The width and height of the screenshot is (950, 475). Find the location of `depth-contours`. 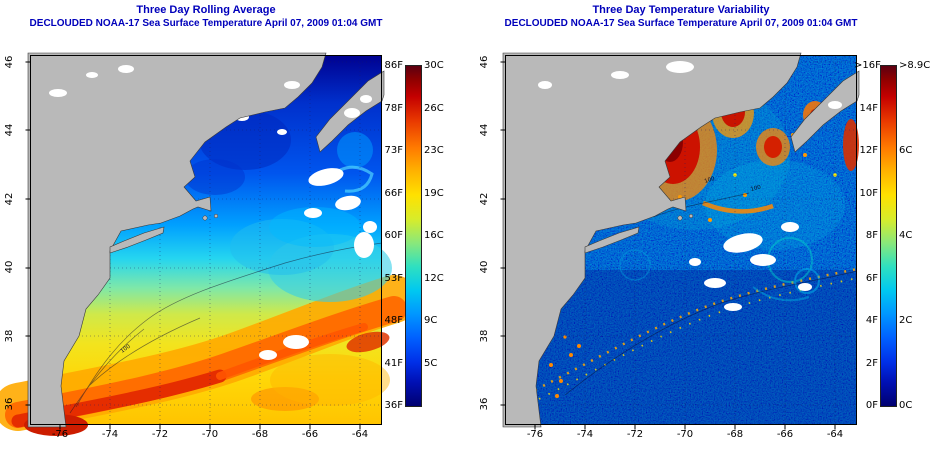

depth-contours is located at coordinates (711, 294).